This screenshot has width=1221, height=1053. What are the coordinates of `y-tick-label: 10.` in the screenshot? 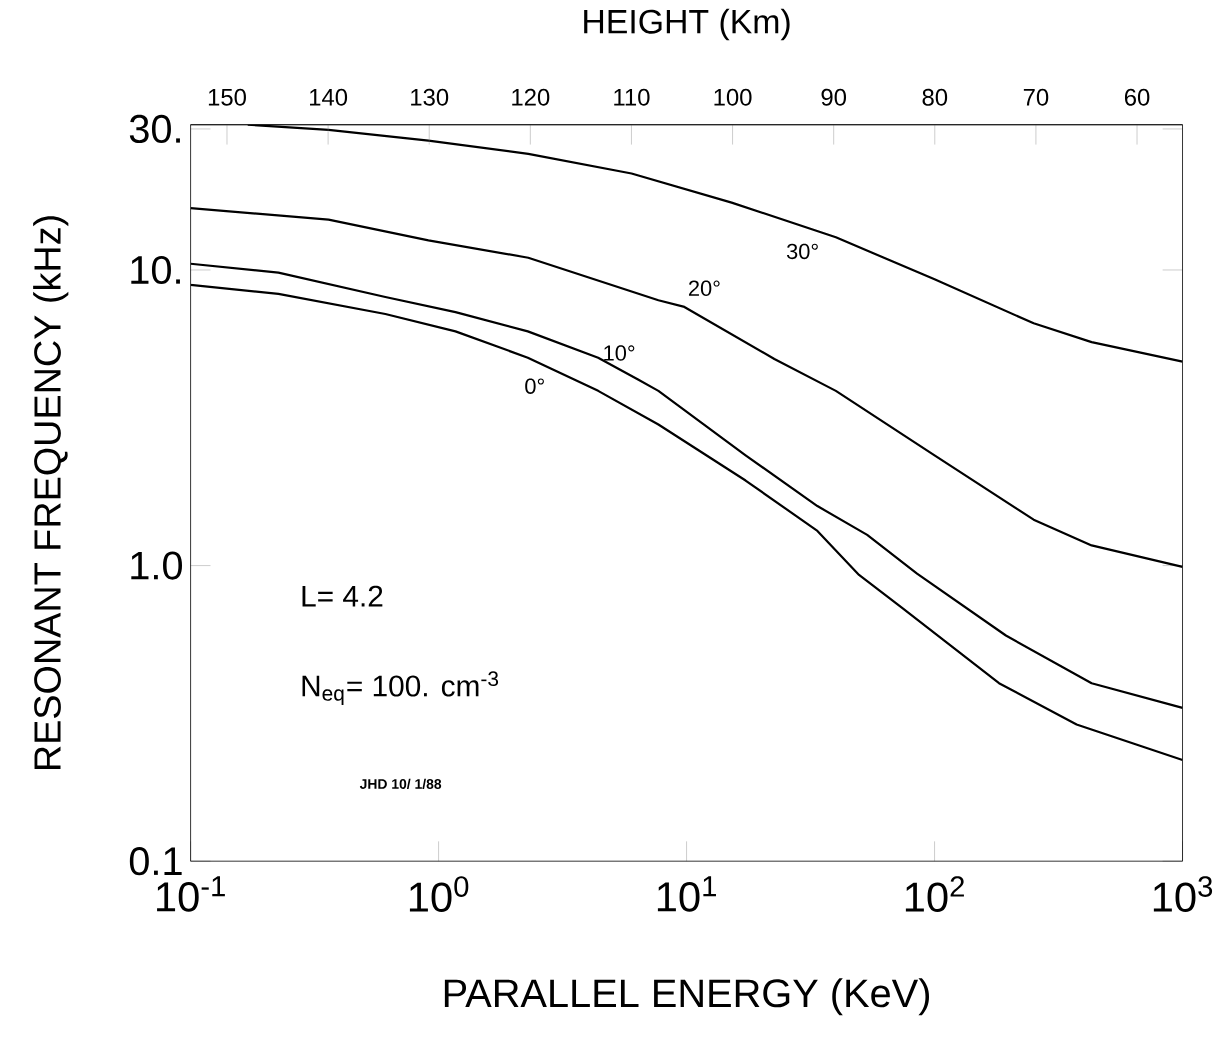 It's located at (155, 270).